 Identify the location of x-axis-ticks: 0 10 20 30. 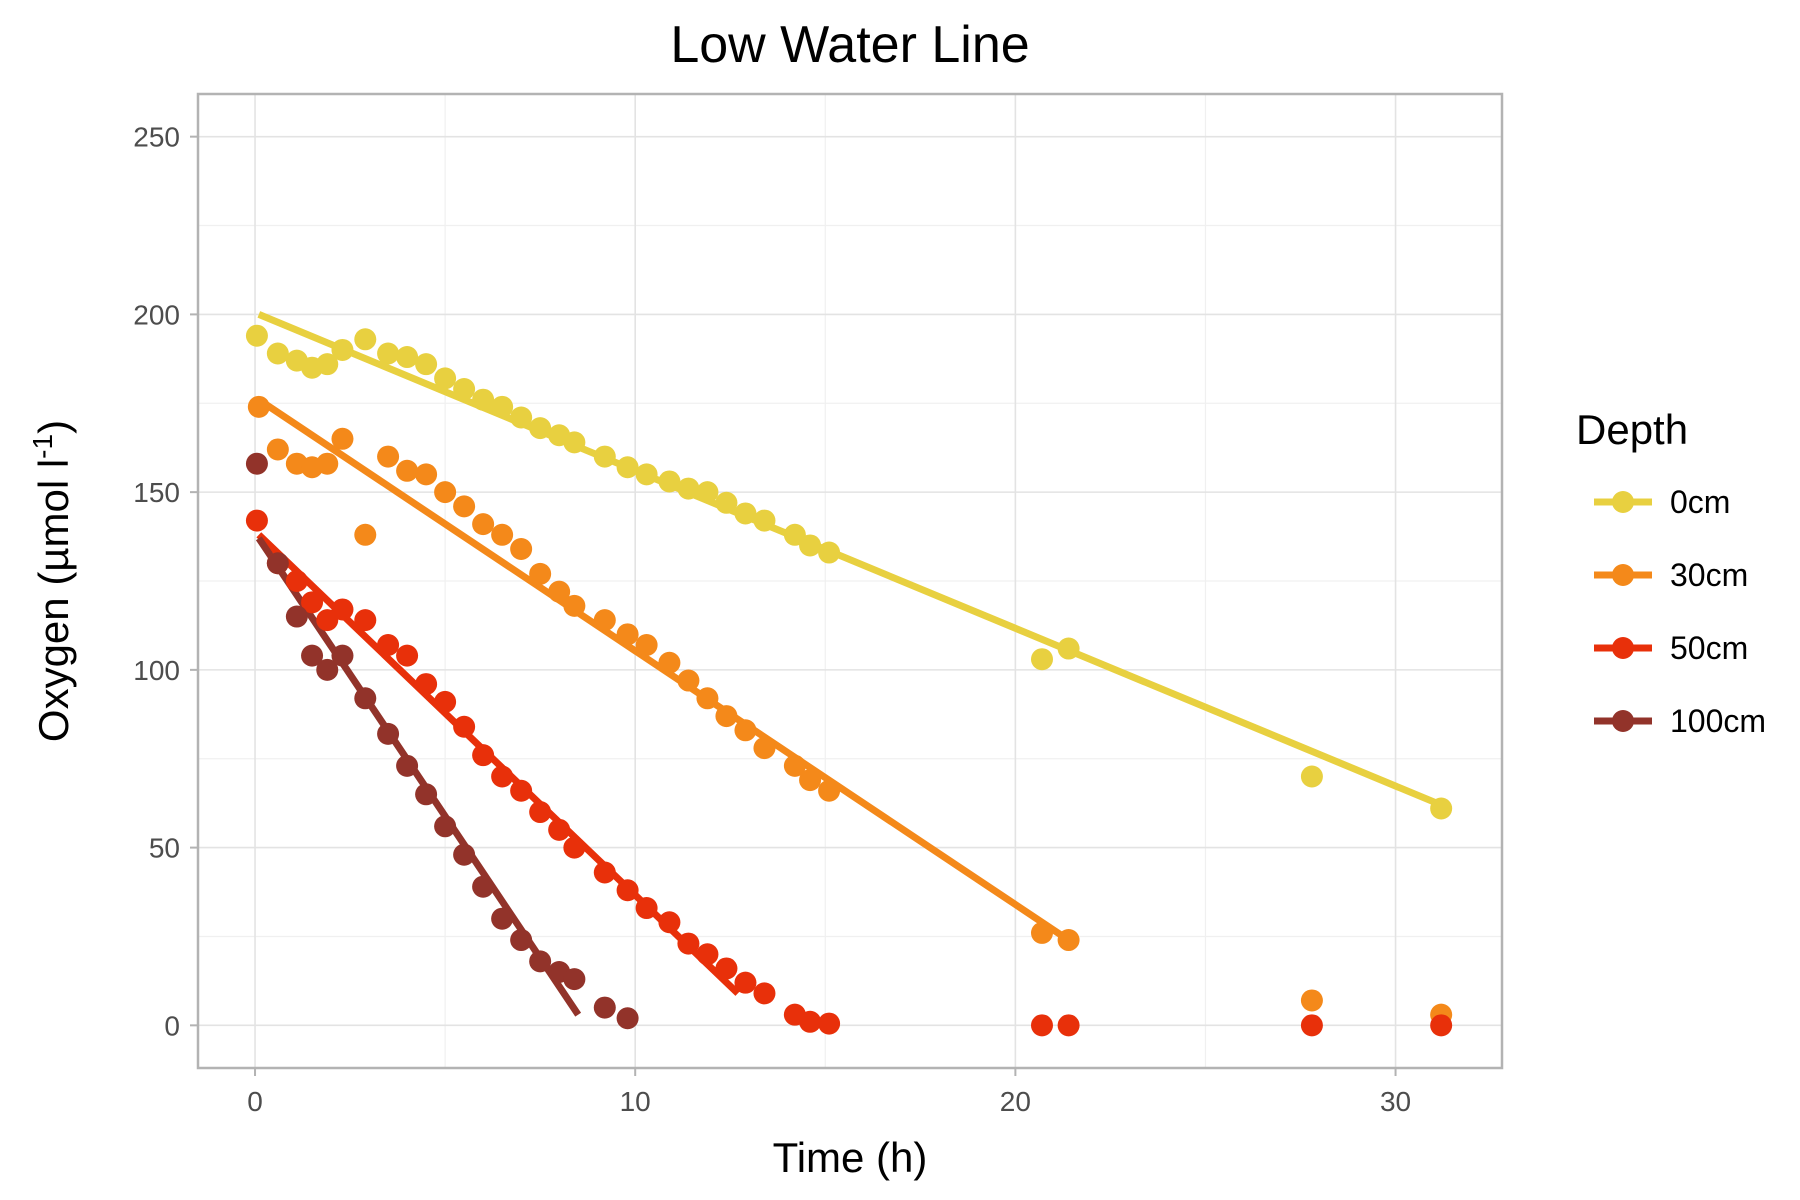
(829, 1092).